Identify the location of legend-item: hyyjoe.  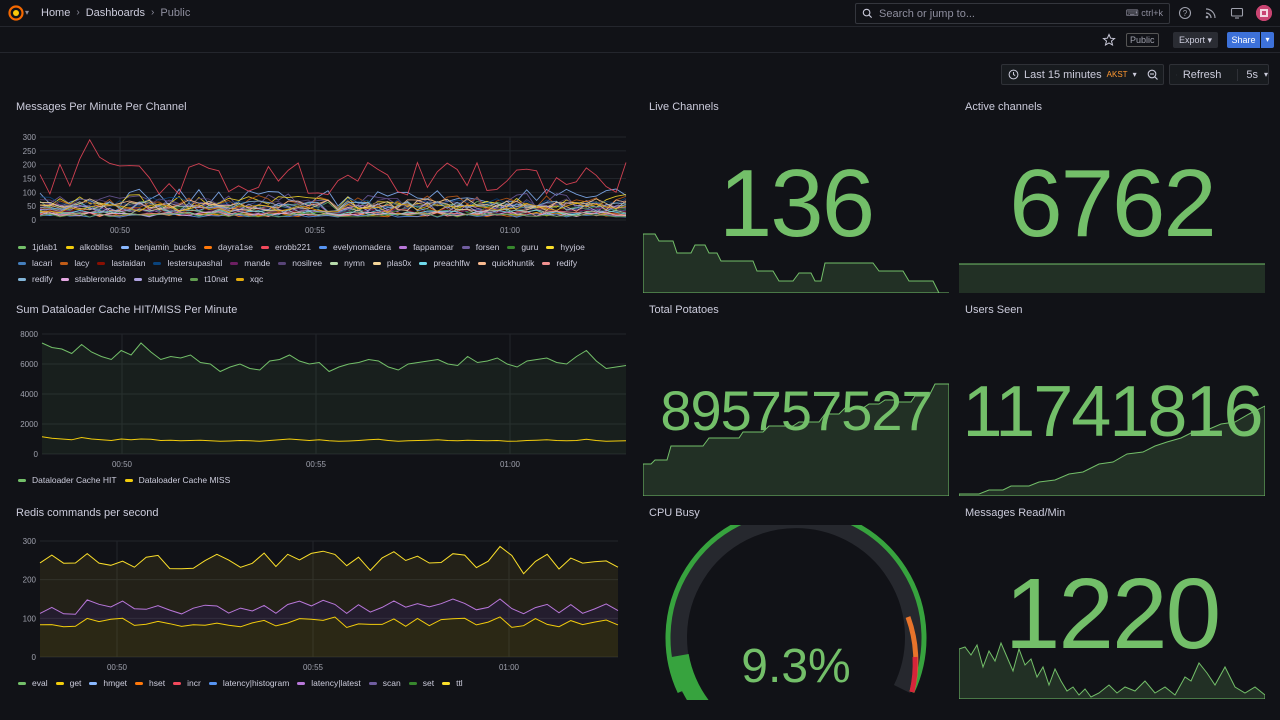
(565, 247).